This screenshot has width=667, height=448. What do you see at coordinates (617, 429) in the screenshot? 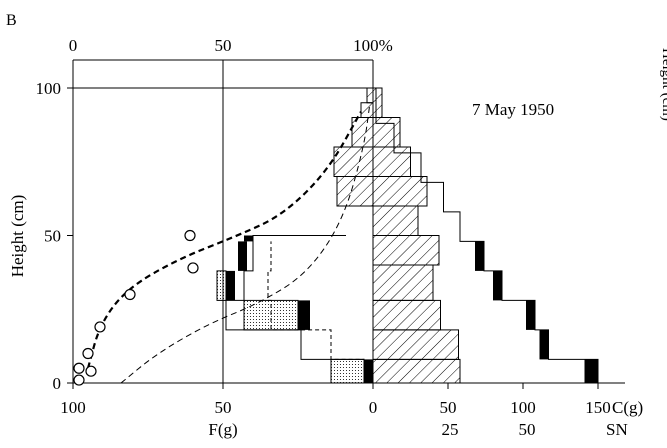
I see `sn-axis-label: SN` at bounding box center [617, 429].